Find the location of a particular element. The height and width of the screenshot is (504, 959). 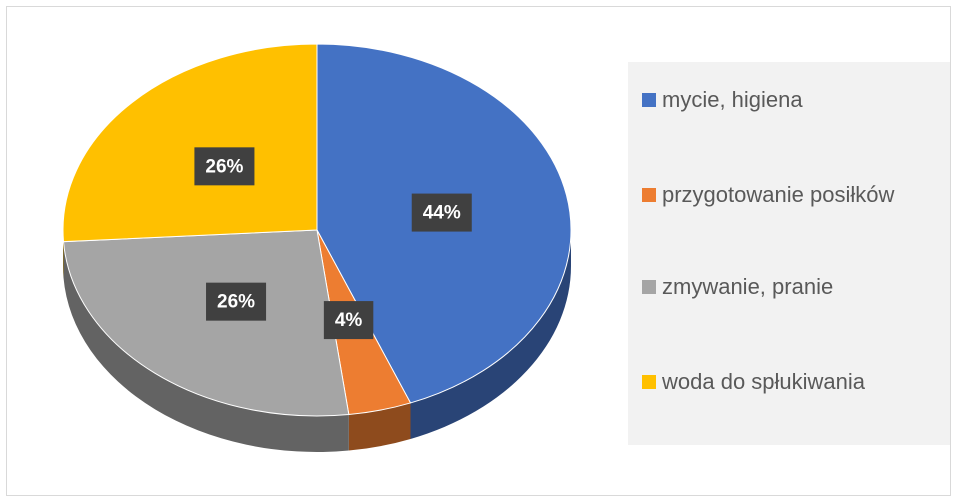

legend-label: woda do spłukiwania is located at coordinates (764, 381).